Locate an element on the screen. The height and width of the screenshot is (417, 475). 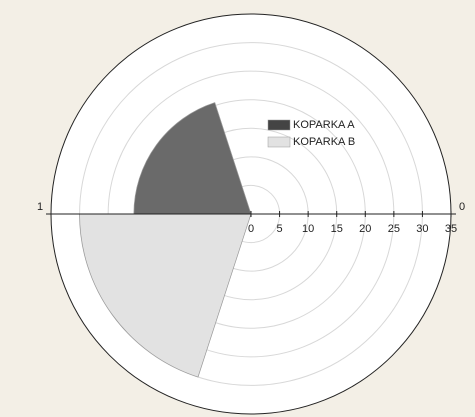
r-tick-label: 35 is located at coordinates (451, 229).